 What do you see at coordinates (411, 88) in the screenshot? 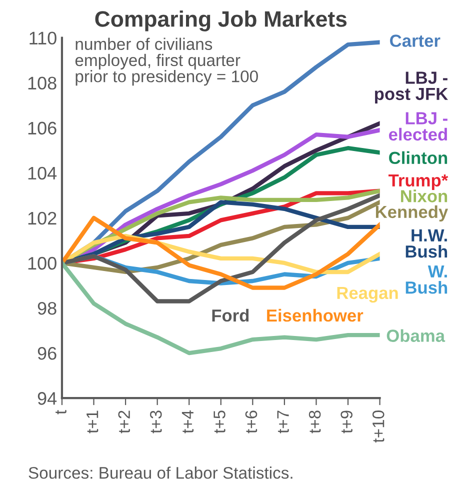
I see `series-label: LBJ - post JFK` at bounding box center [411, 88].